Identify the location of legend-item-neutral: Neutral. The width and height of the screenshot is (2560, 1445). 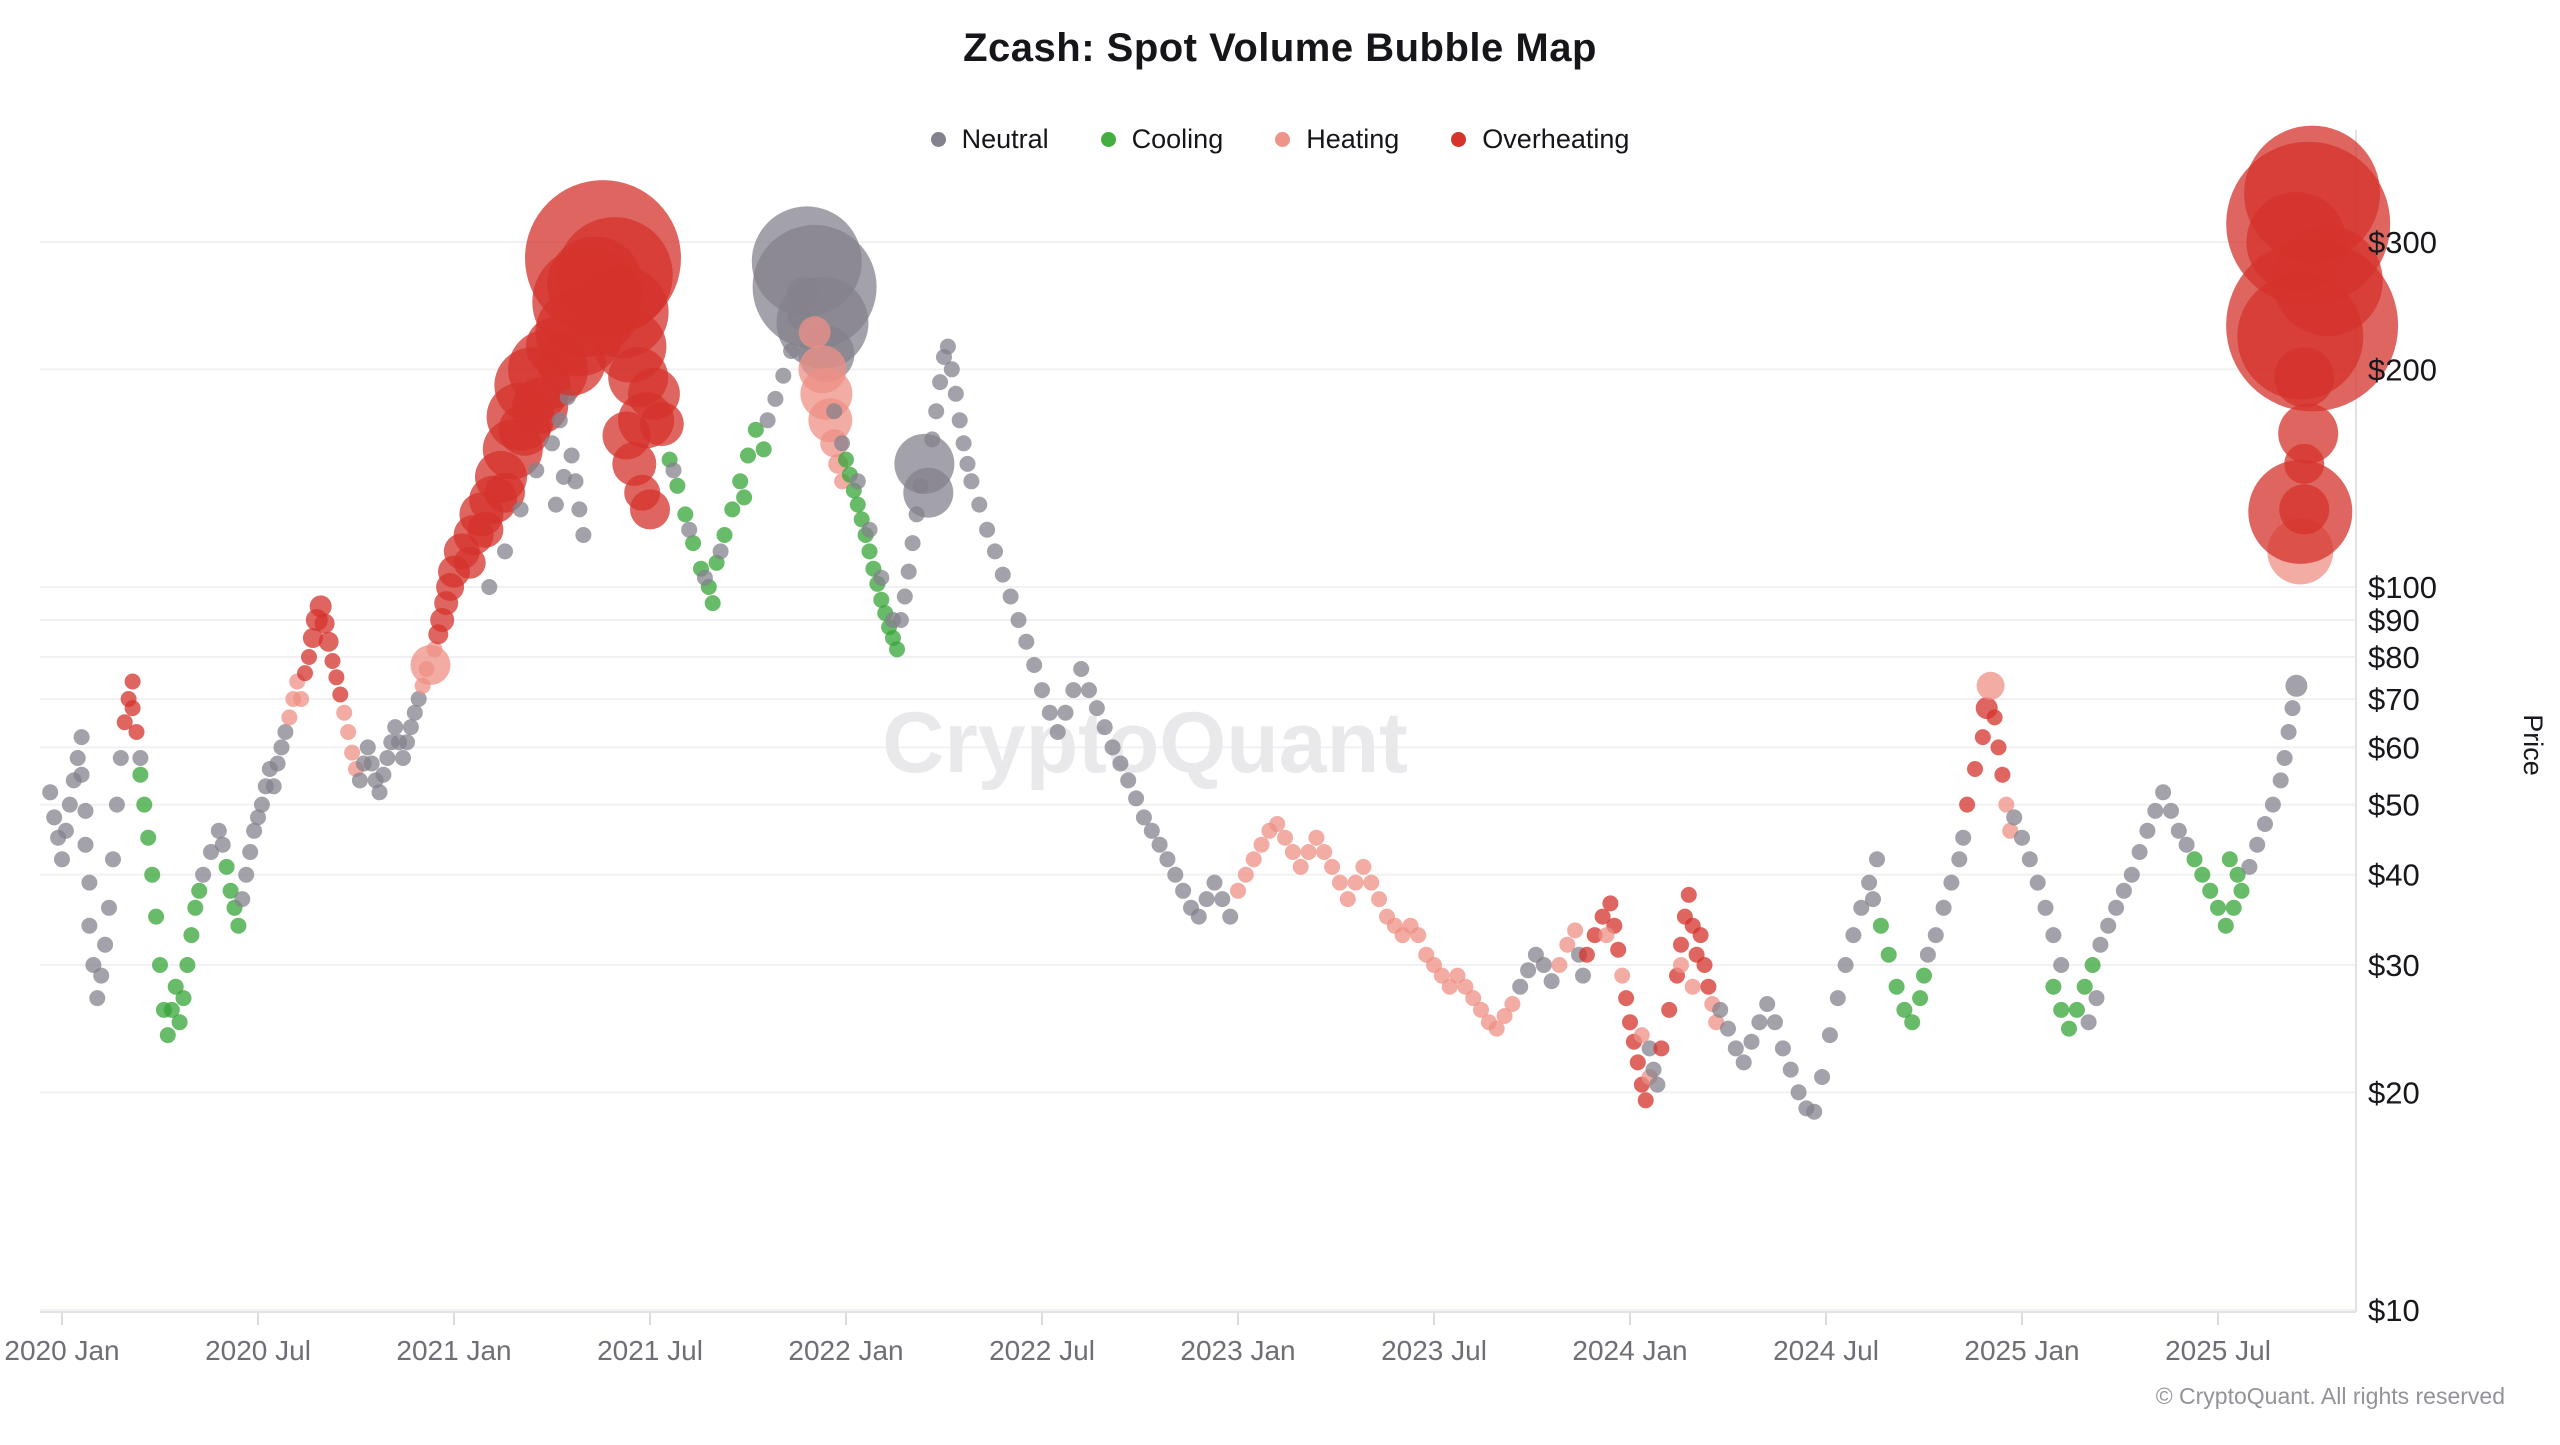
(989, 139).